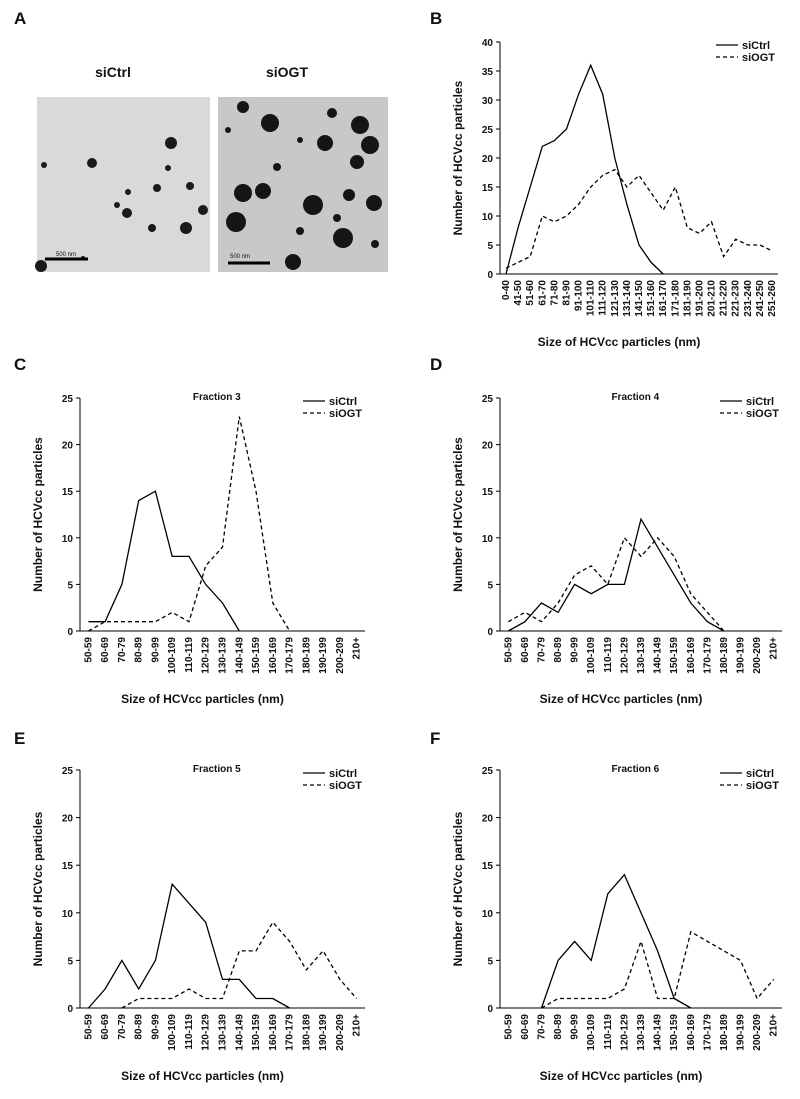 This screenshot has width=800, height=1099. I want to click on panel-letter: E, so click(19, 738).